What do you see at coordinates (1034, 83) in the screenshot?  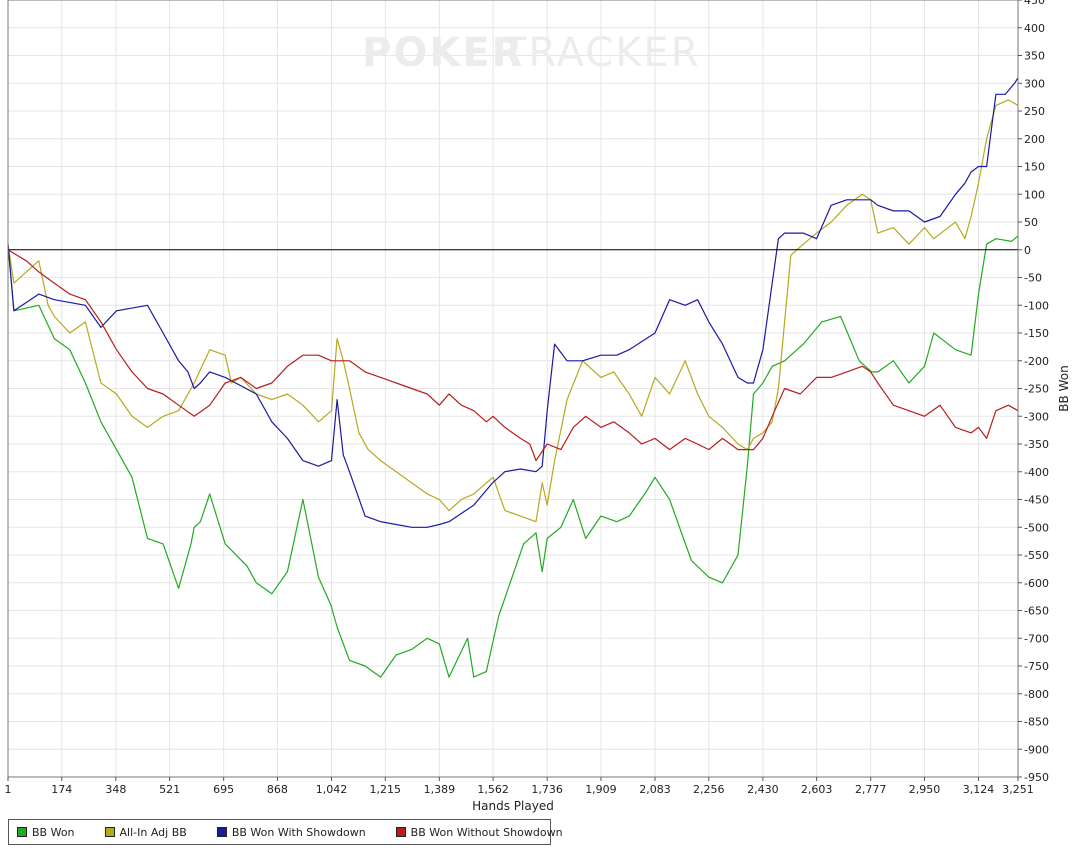 I see `y-tick-label: 300` at bounding box center [1034, 83].